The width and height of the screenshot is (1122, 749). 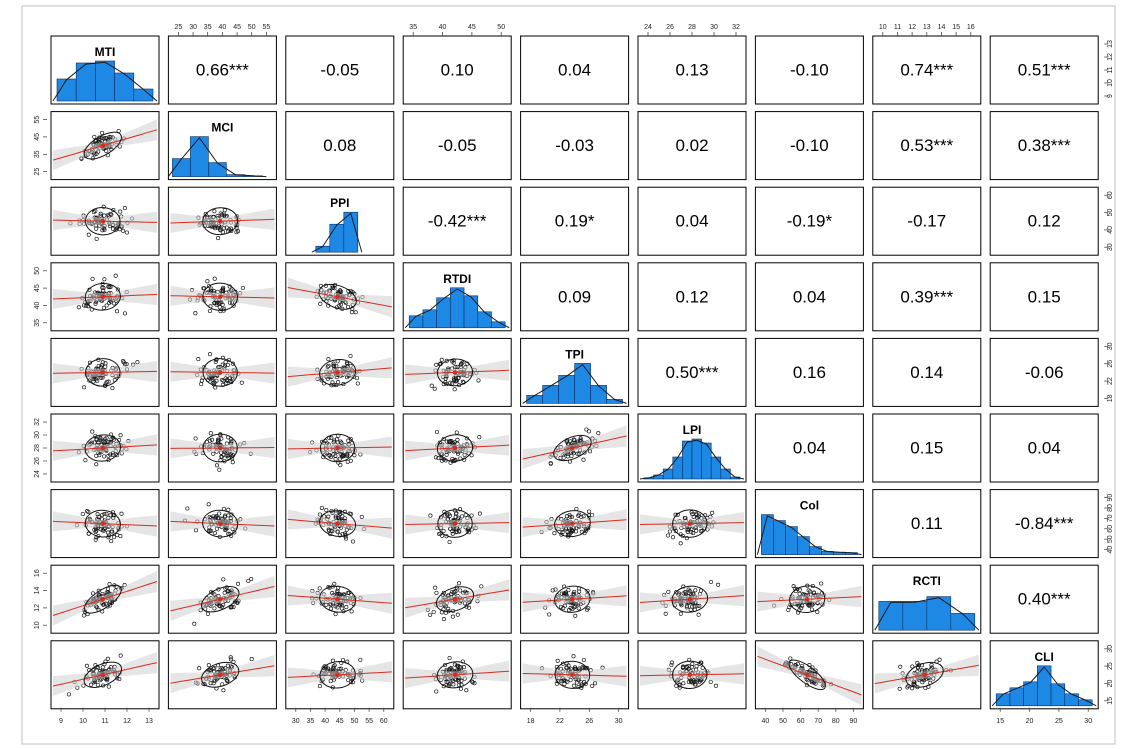 I want to click on panel-cli-lpi, so click(x=692, y=675).